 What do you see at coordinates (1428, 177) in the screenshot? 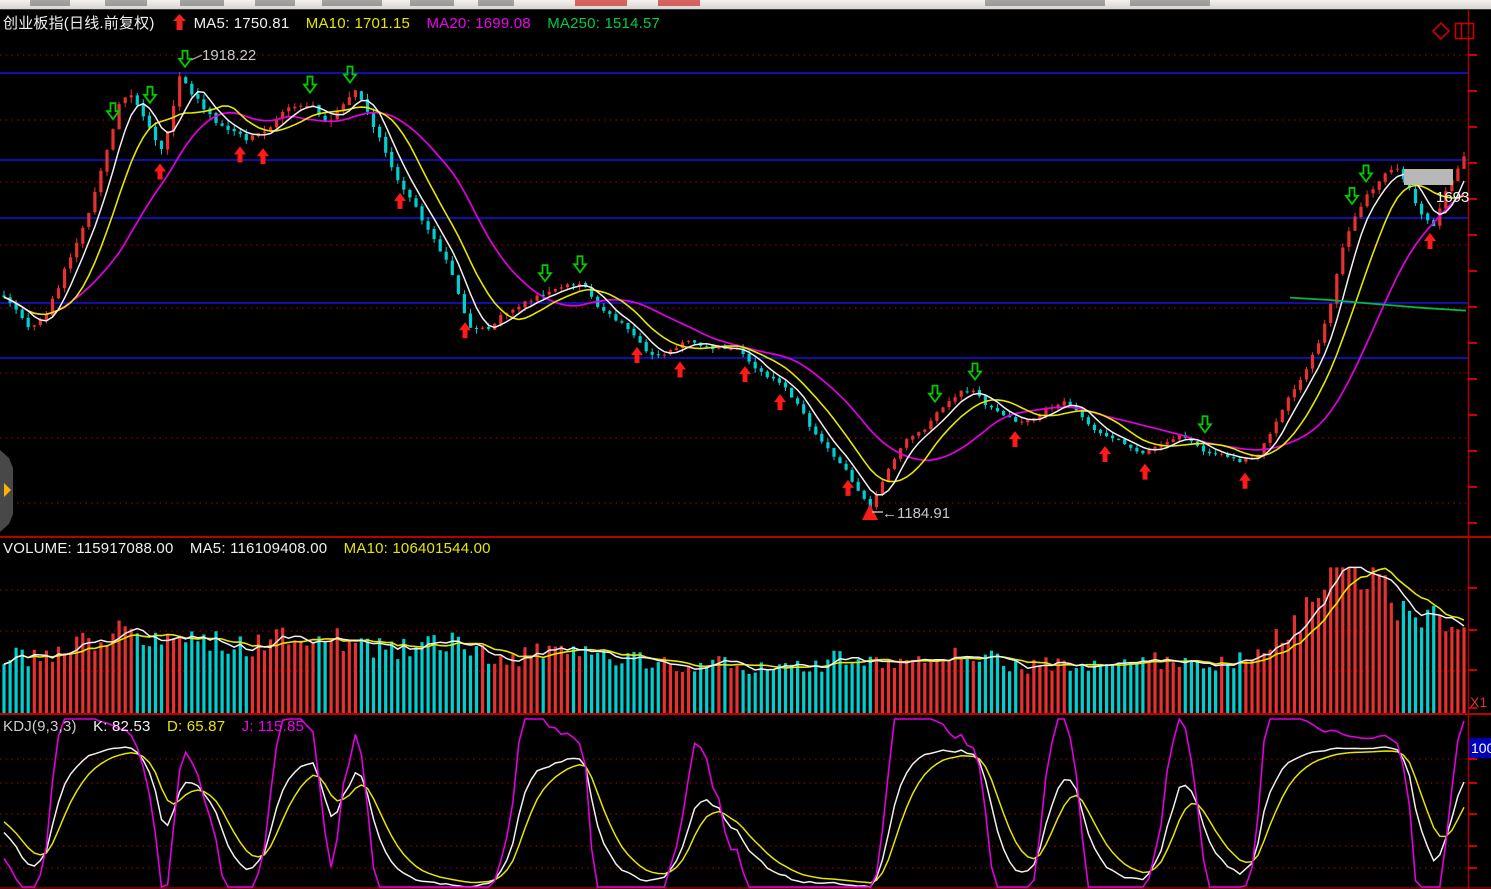
I see `last-price-tag-box` at bounding box center [1428, 177].